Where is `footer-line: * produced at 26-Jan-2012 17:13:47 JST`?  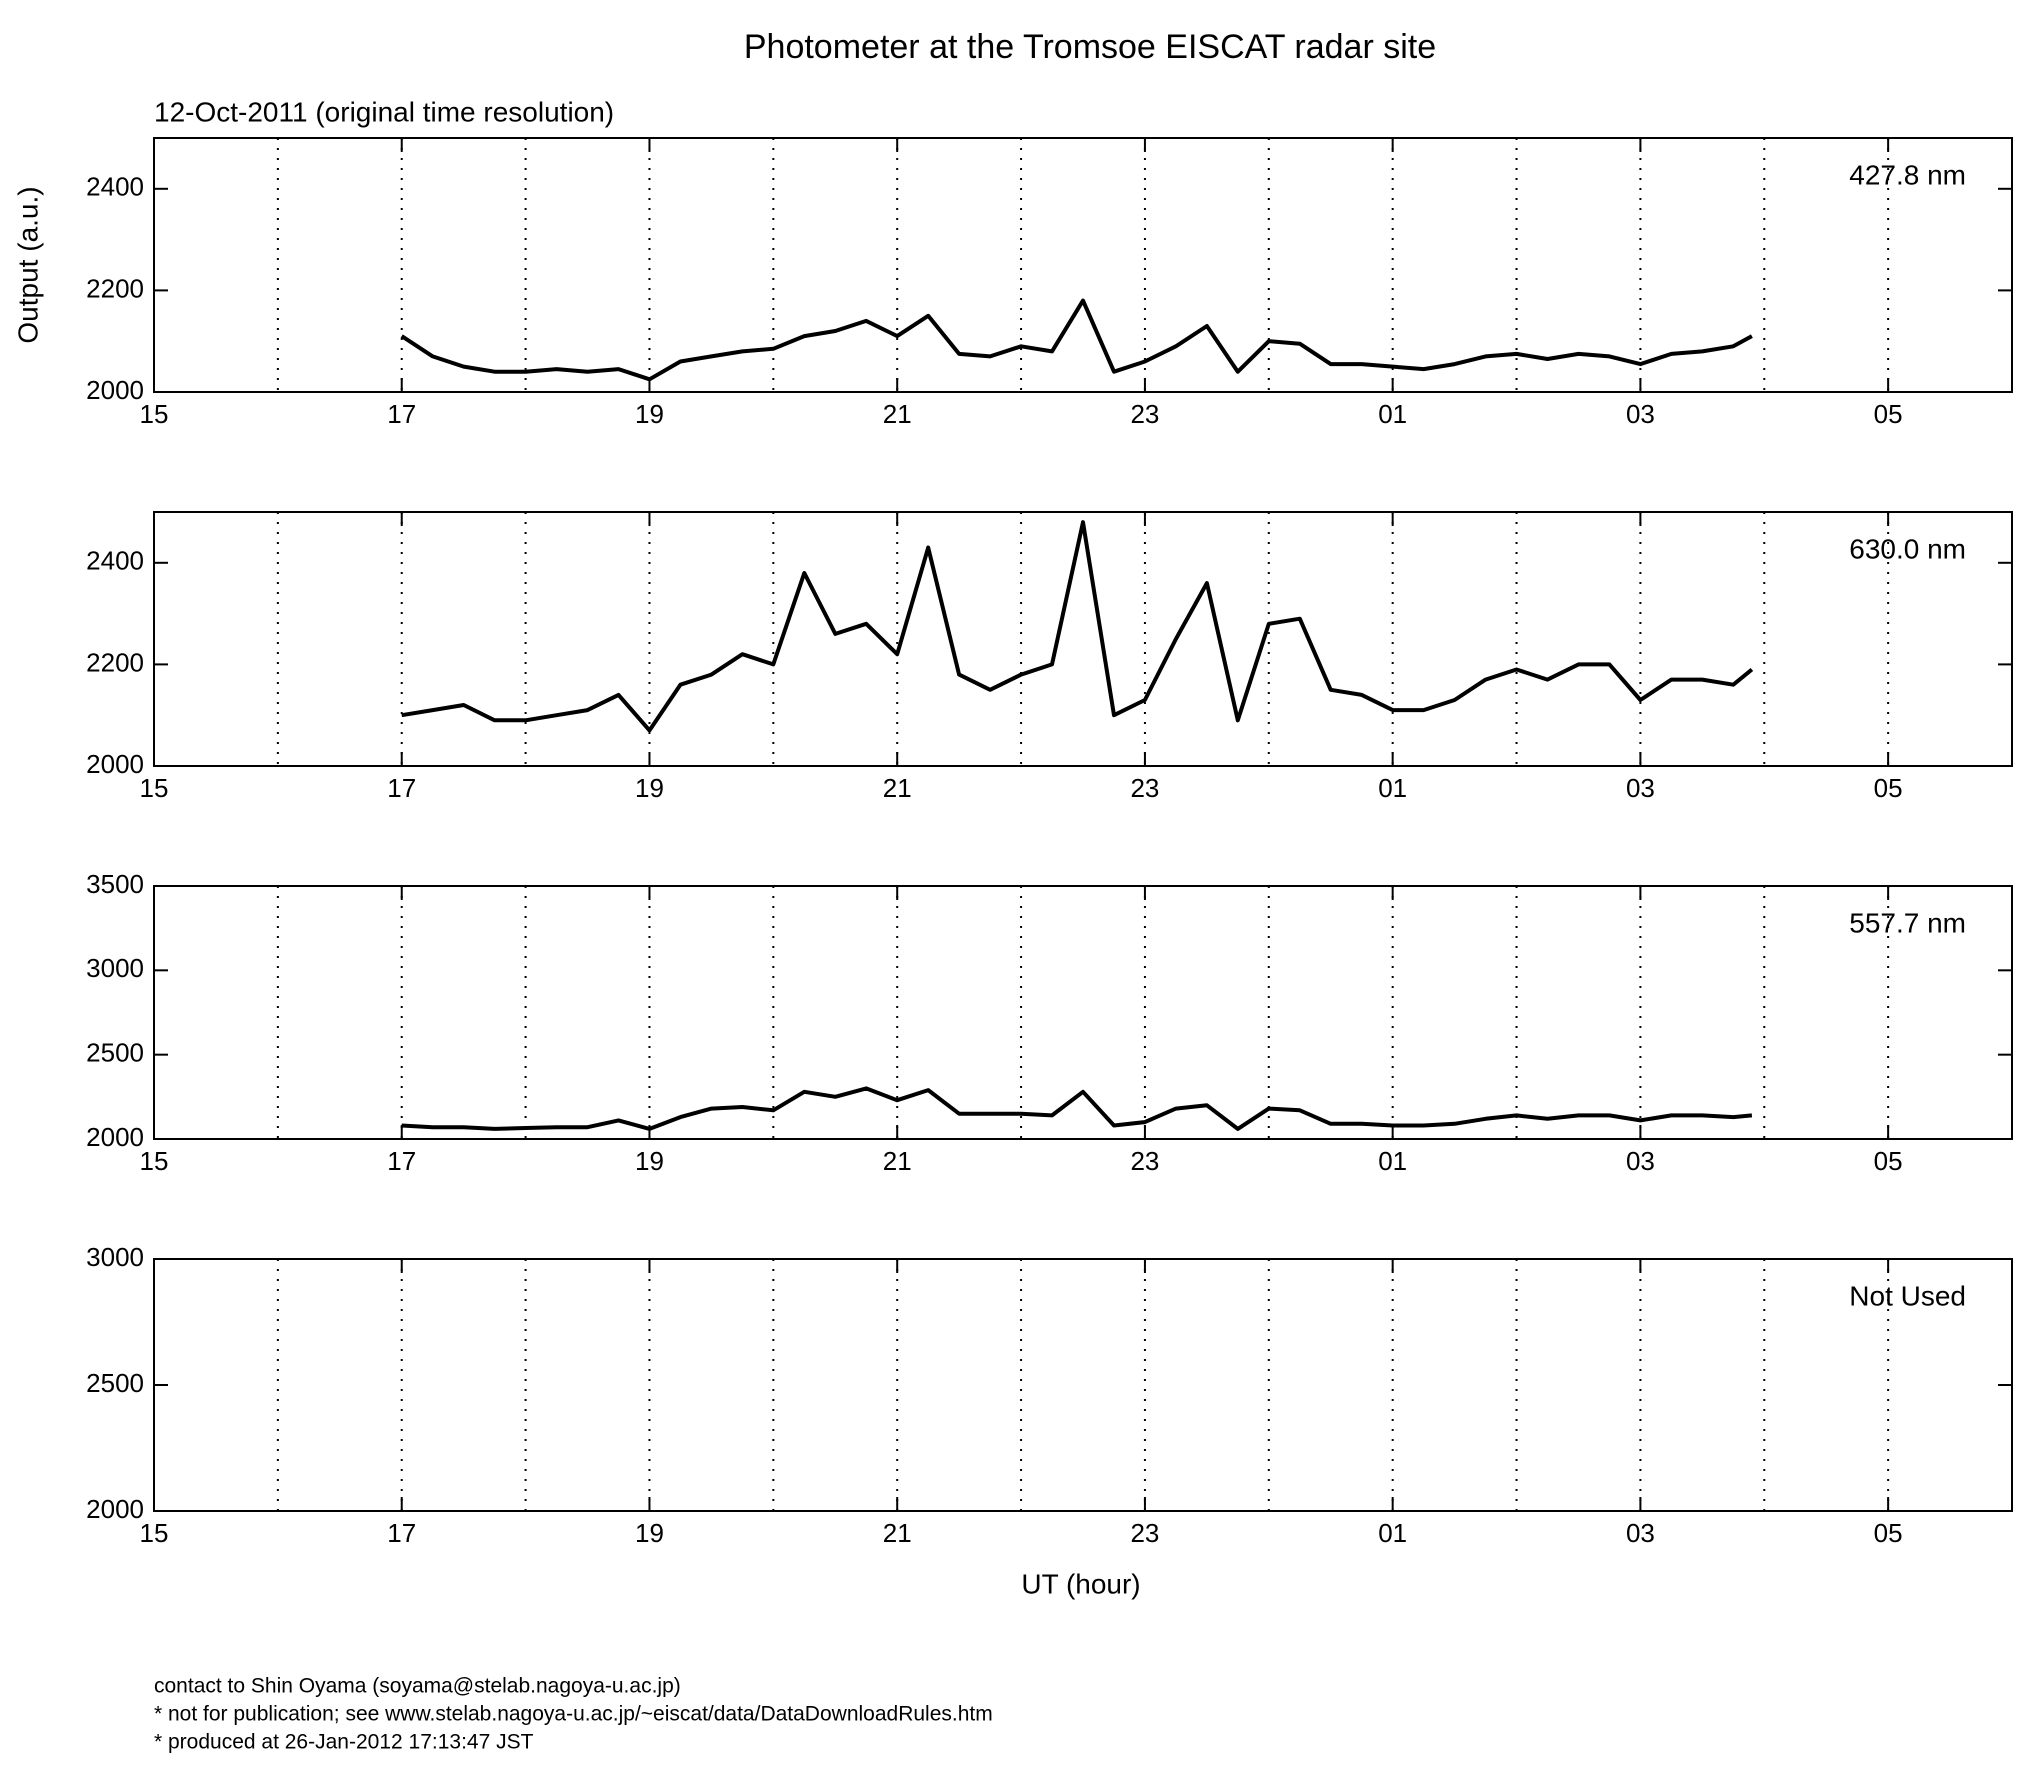 footer-line: * produced at 26-Jan-2012 17:13:47 JST is located at coordinates (344, 1742).